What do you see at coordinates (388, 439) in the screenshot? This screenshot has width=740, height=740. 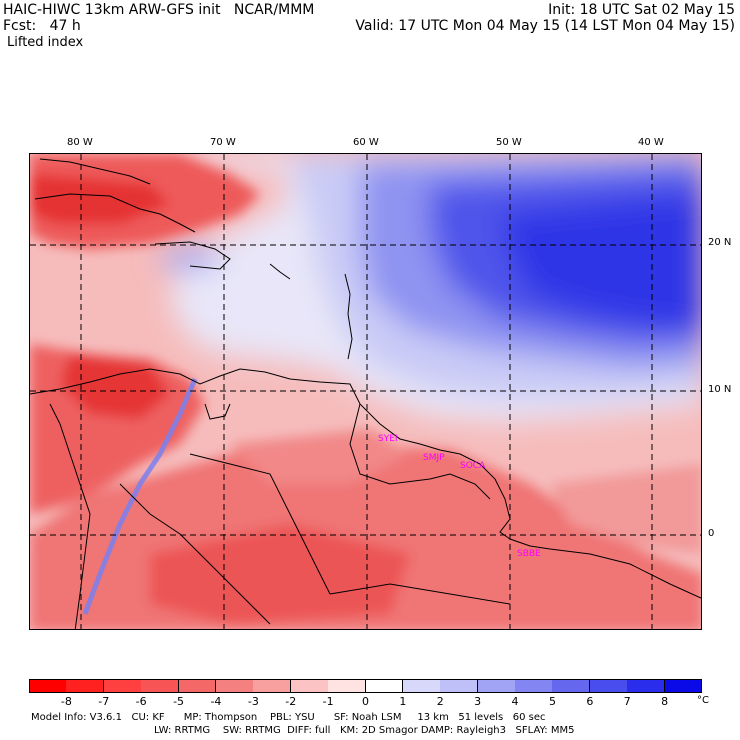 I see `station-syei: SYEI` at bounding box center [388, 439].